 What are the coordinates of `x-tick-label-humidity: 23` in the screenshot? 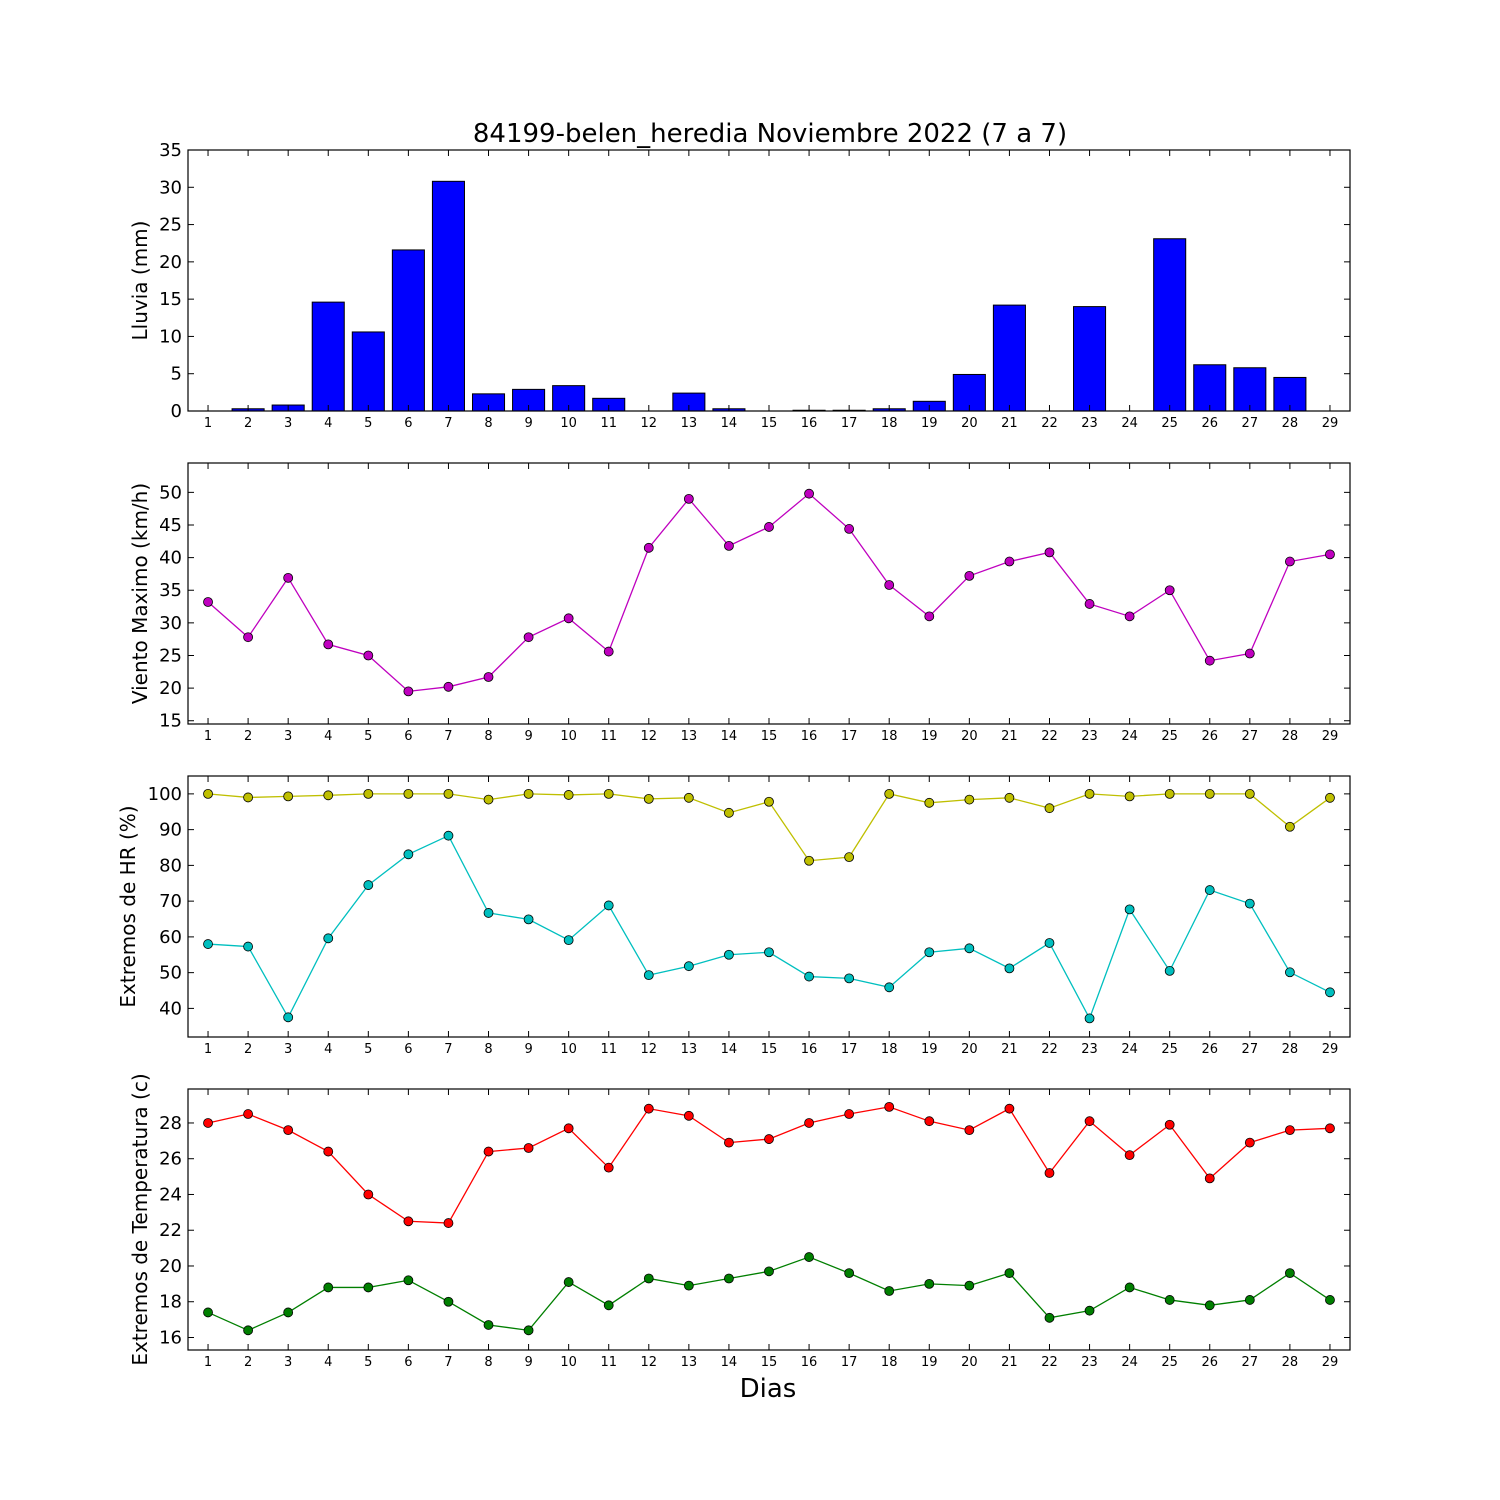 It's located at (1089, 1049).